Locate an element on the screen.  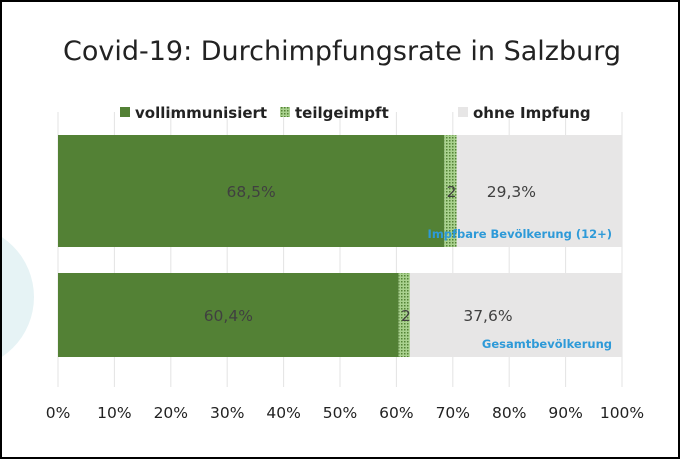
x-tick-label: 20% is located at coordinates (171, 413).